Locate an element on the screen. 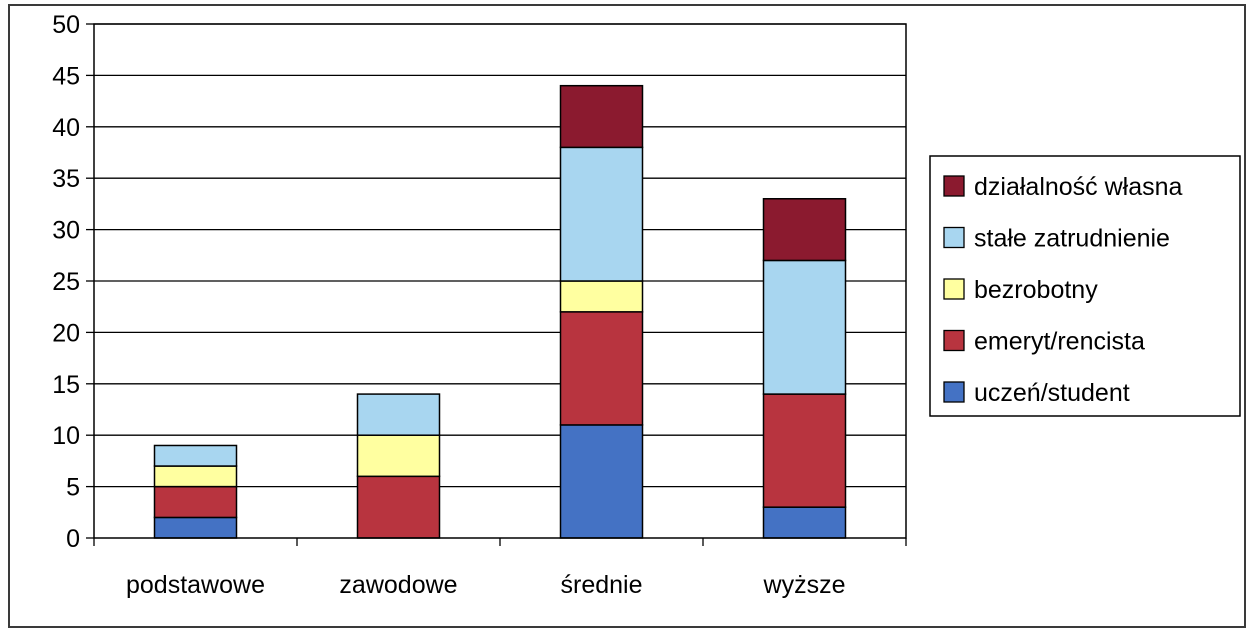 This screenshot has height=635, width=1252. legend-label: uczeń/student is located at coordinates (1052, 393).